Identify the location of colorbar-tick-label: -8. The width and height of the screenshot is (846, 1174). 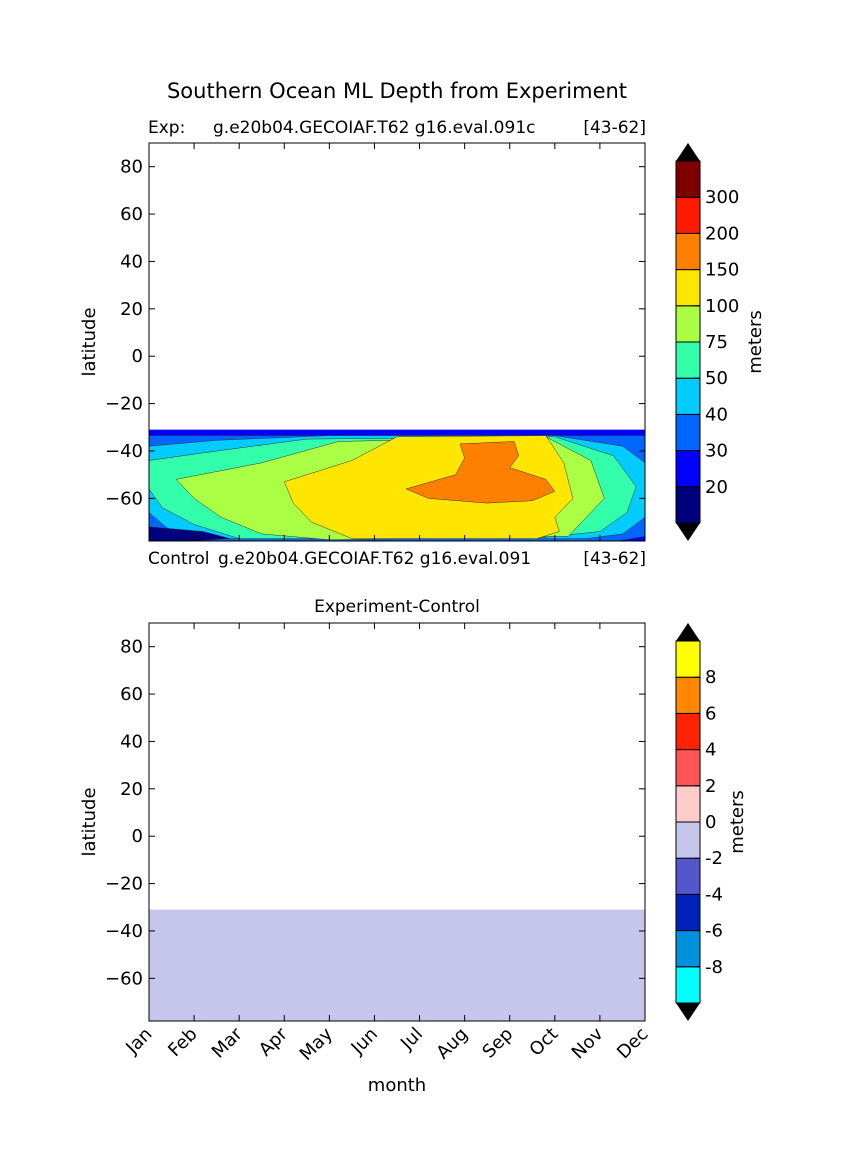
(714, 967).